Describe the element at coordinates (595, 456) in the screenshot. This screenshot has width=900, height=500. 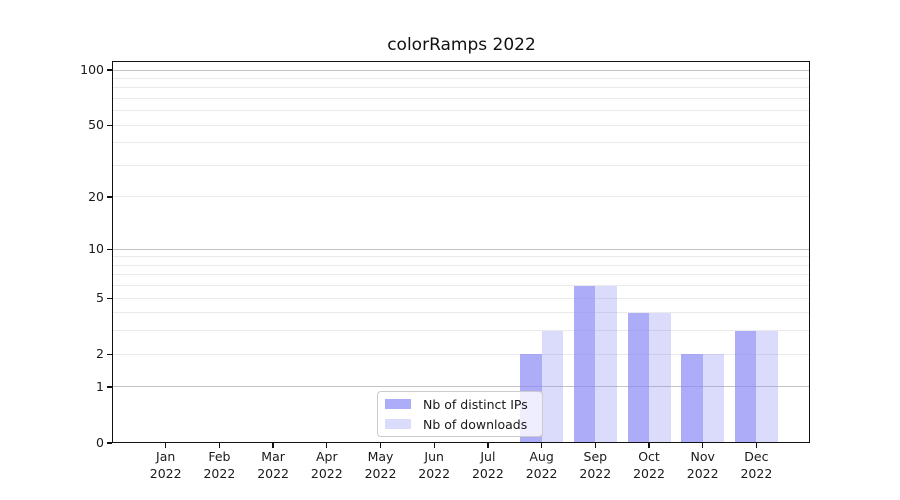
I see `month-label: Sep` at that location.